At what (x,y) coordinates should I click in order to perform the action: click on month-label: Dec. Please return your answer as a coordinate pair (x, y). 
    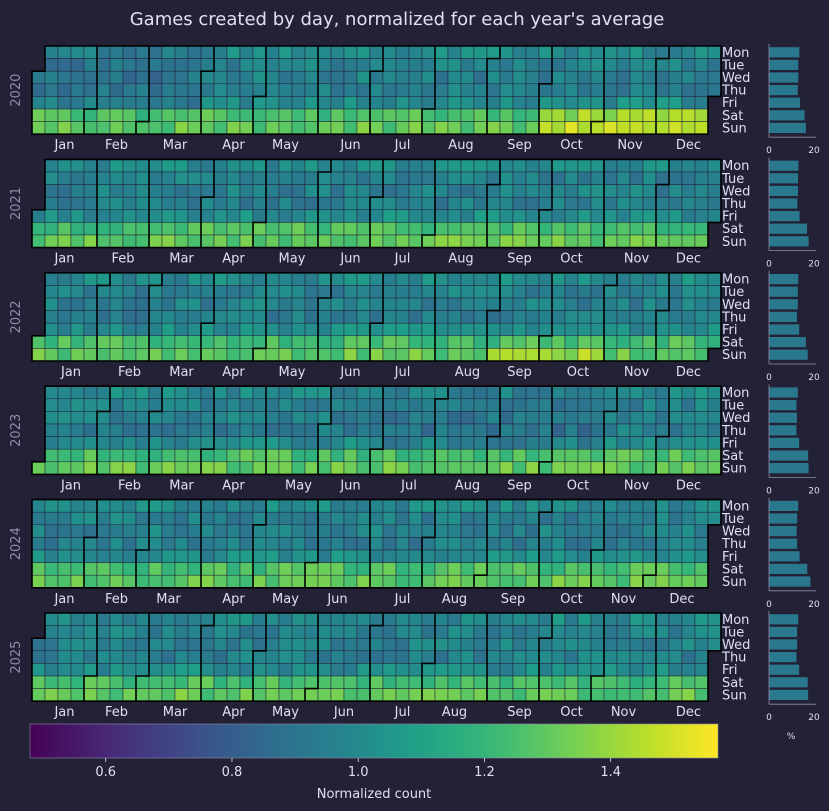
    Looking at the image, I should click on (681, 599).